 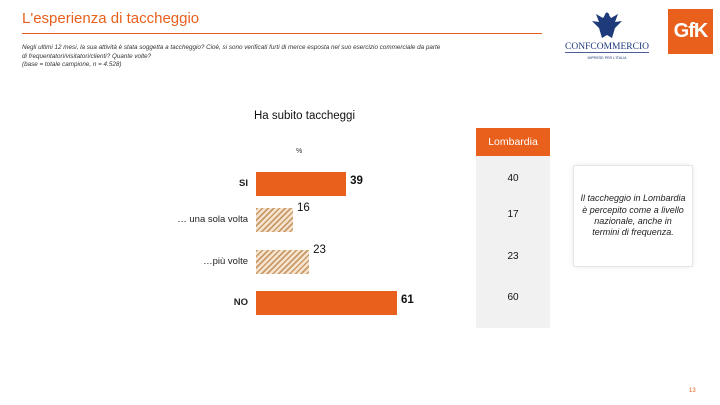 What do you see at coordinates (240, 302) in the screenshot?
I see `category-label: NO` at bounding box center [240, 302].